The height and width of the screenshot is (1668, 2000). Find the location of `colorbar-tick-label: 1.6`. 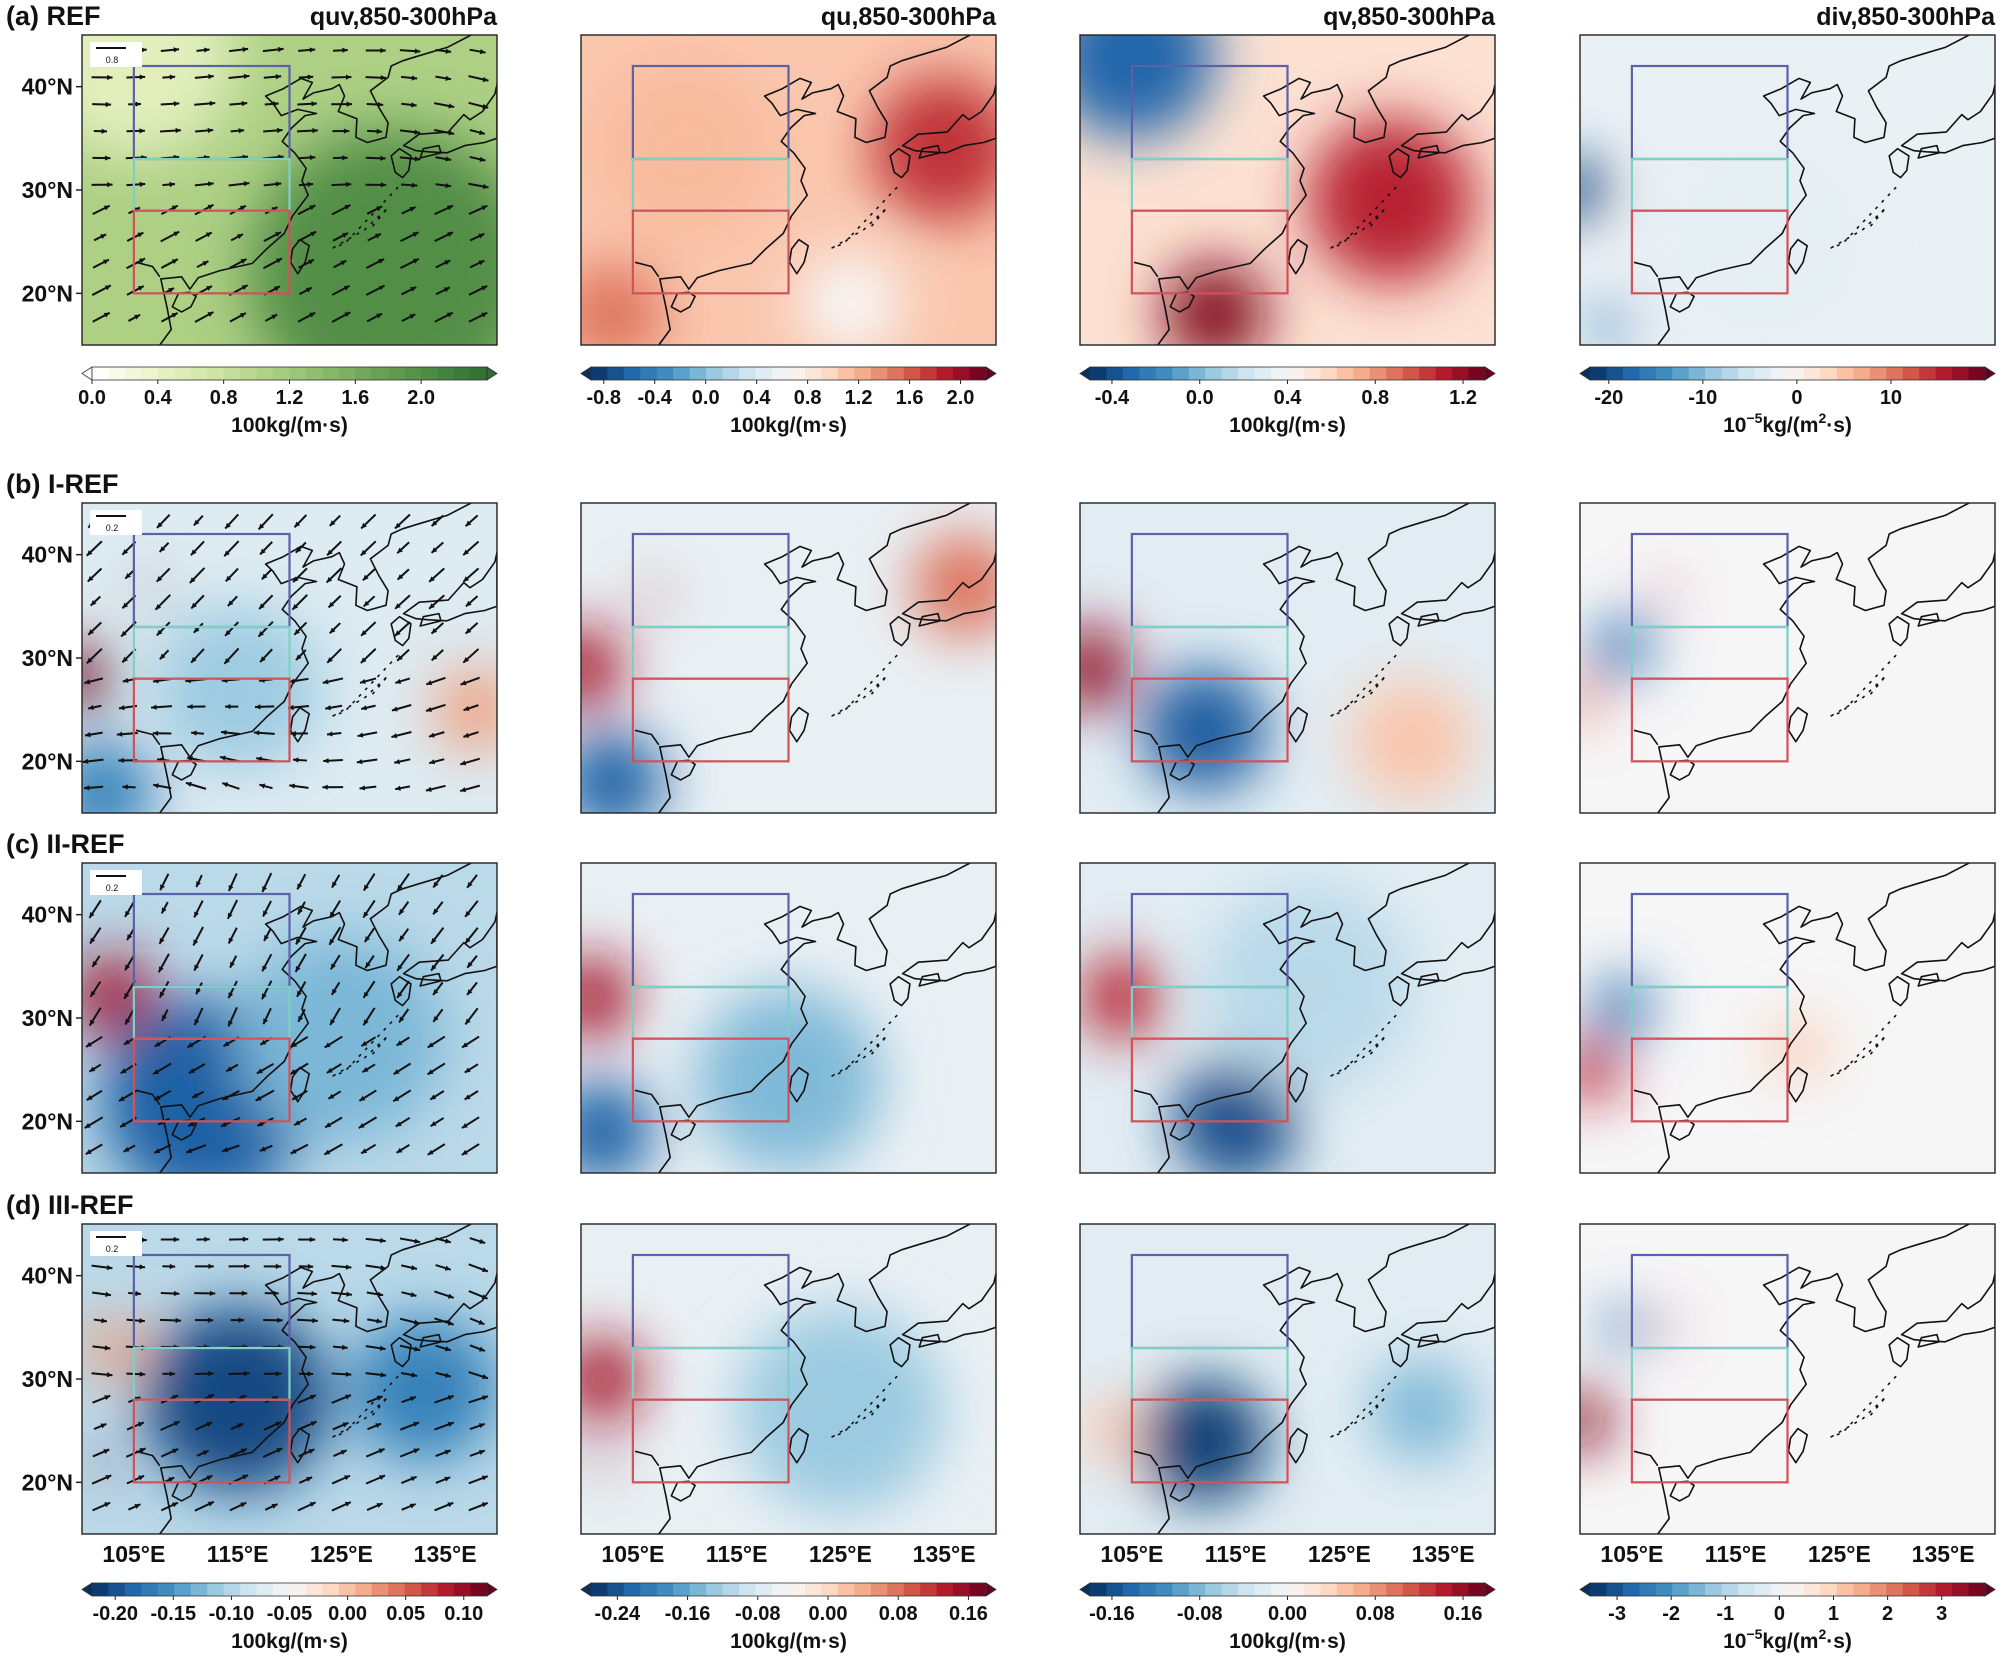

colorbar-tick-label: 1.6 is located at coordinates (355, 398).